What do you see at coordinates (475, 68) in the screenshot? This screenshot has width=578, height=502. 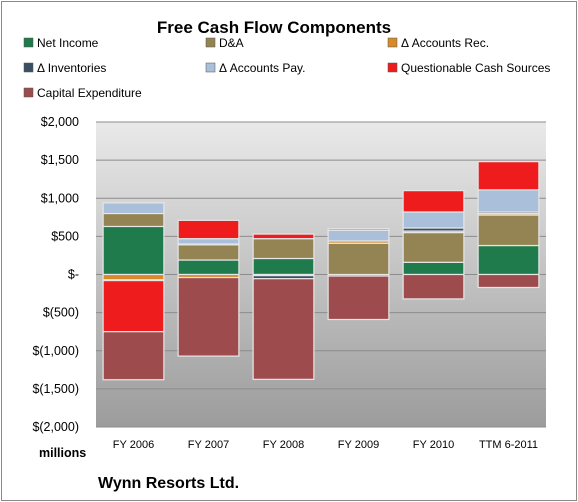 I see `legend-entry: Questionable Cash Sources` at bounding box center [475, 68].